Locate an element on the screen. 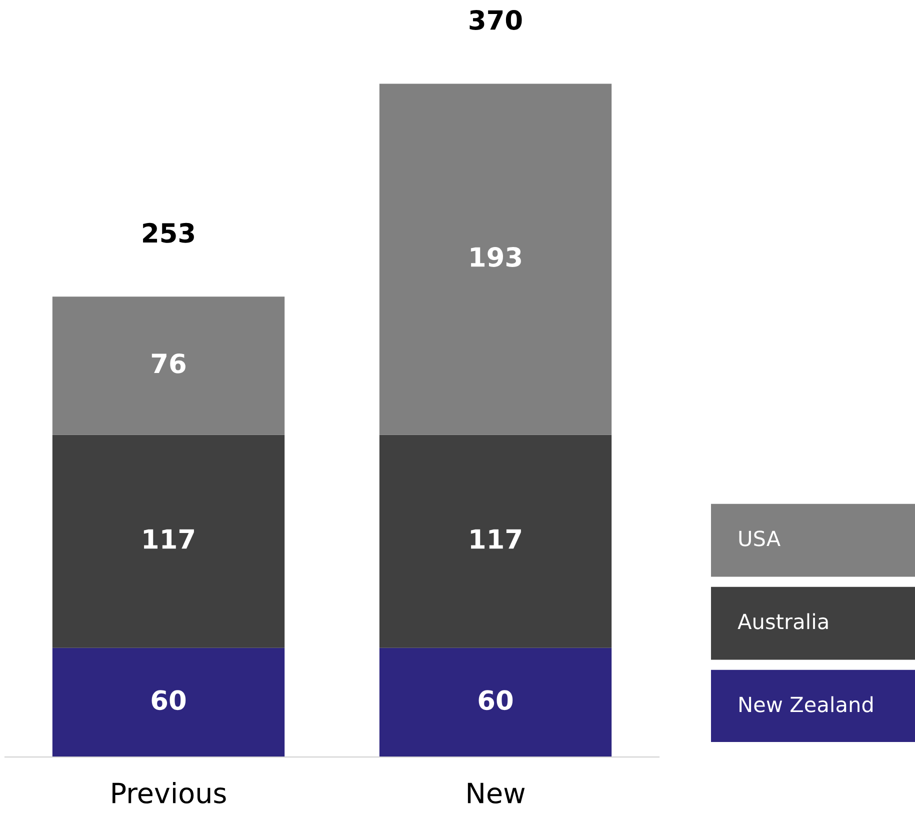  data-label: 76 is located at coordinates (169, 363).